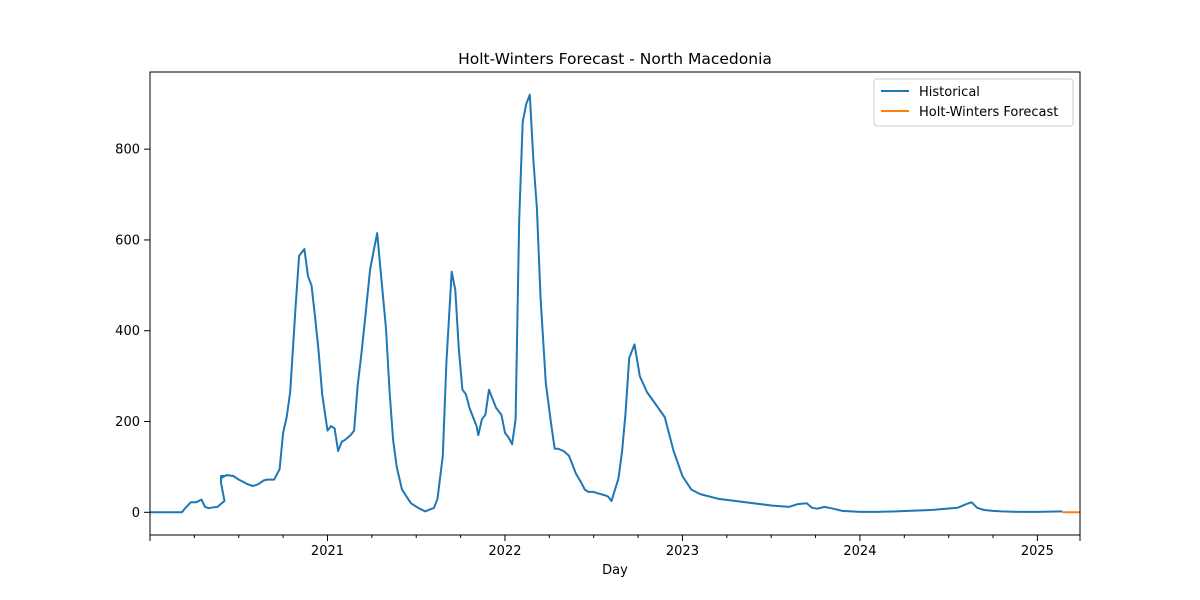 The height and width of the screenshot is (600, 1200). What do you see at coordinates (615, 570) in the screenshot?
I see `x-axis-label: Day` at bounding box center [615, 570].